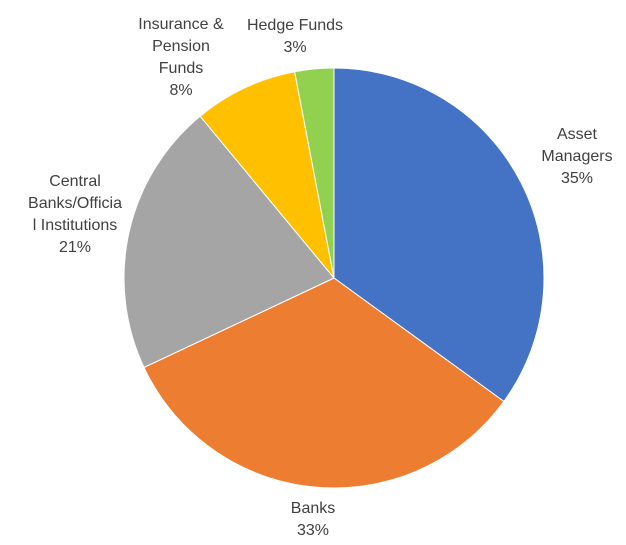 The image size is (626, 545). Describe the element at coordinates (75, 247) in the screenshot. I see `slice-value-label: 21%` at that location.